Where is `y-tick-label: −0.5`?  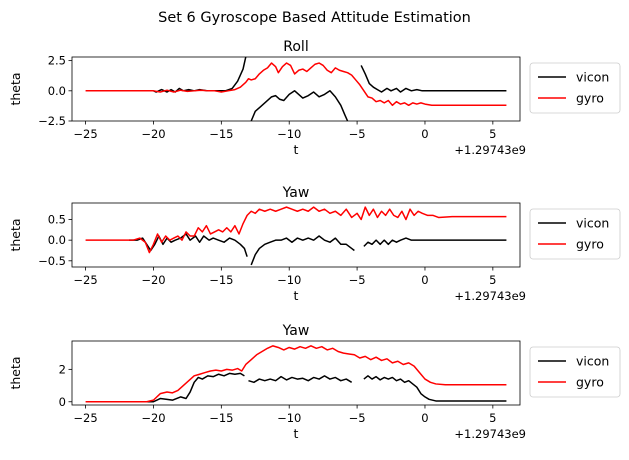 y-tick-label: −0.5 is located at coordinates (52, 261).